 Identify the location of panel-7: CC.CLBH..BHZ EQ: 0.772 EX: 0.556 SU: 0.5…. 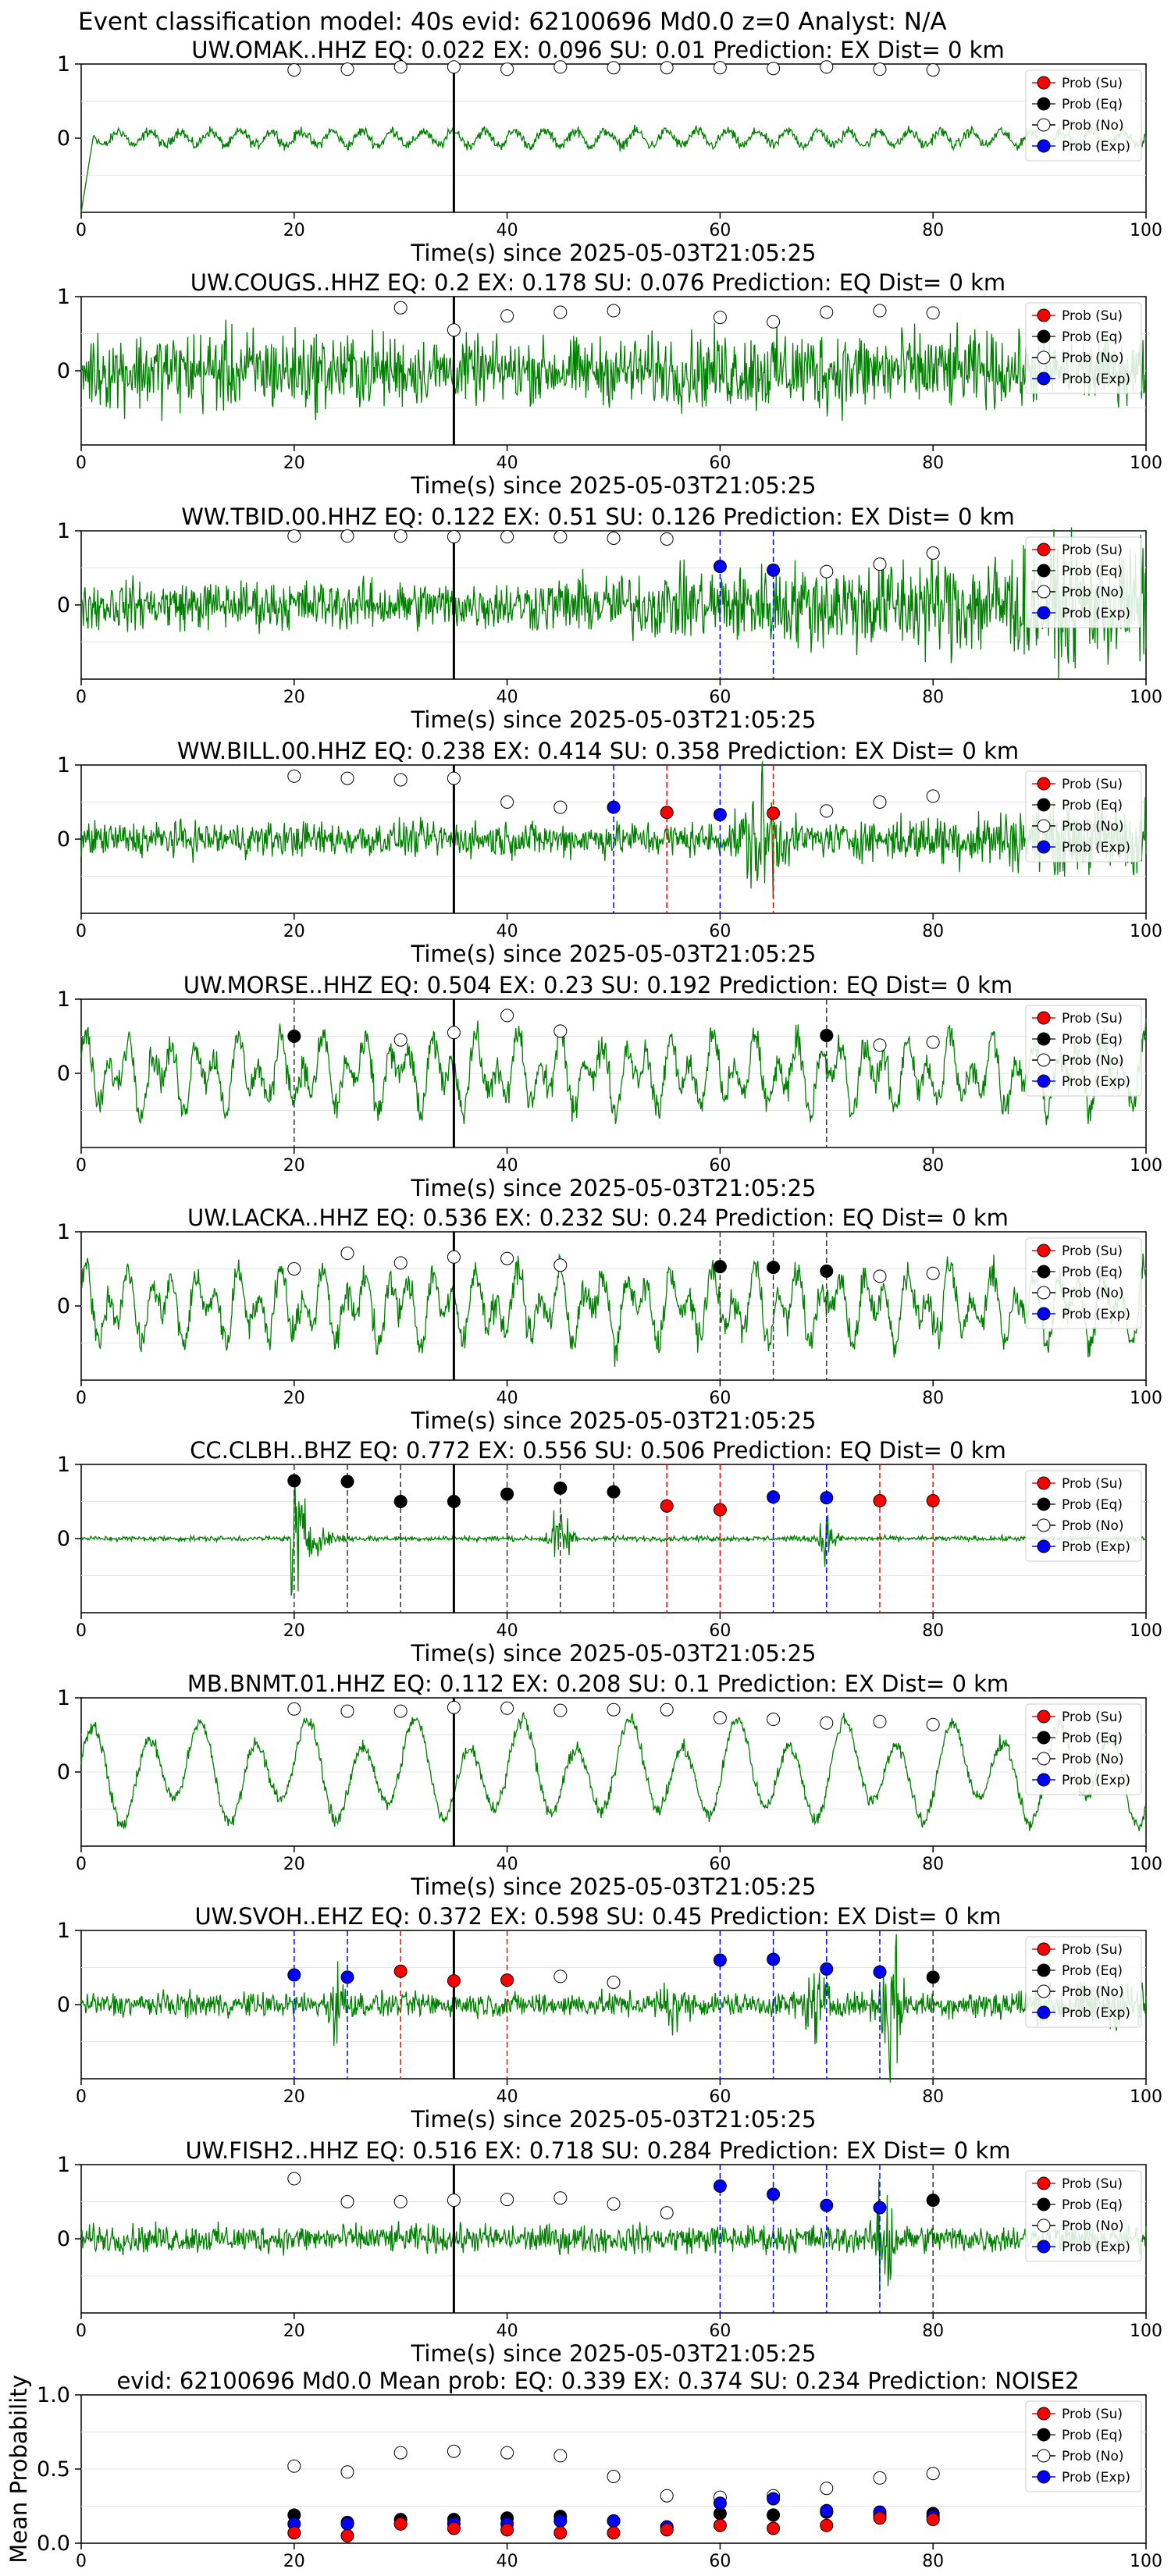
(609, 1552).